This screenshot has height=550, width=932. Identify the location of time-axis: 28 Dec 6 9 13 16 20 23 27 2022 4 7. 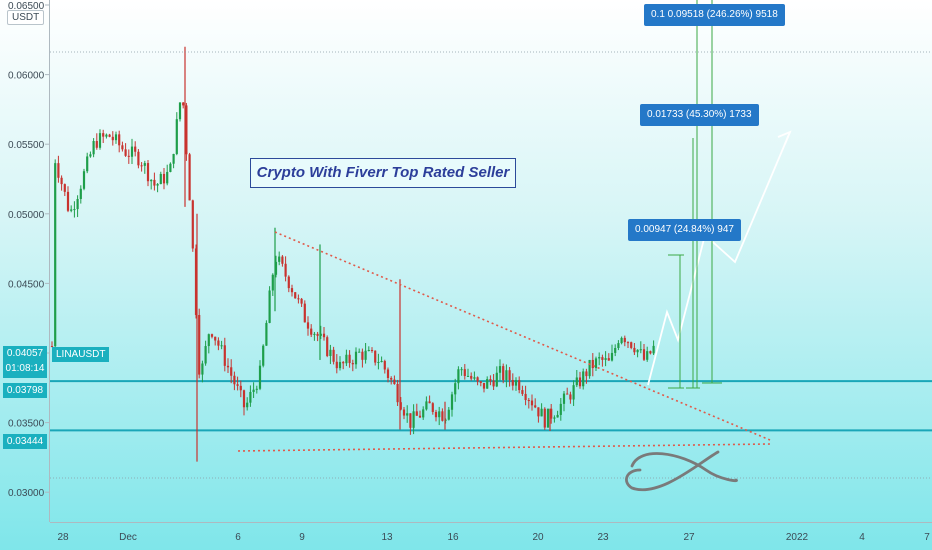
(491, 532).